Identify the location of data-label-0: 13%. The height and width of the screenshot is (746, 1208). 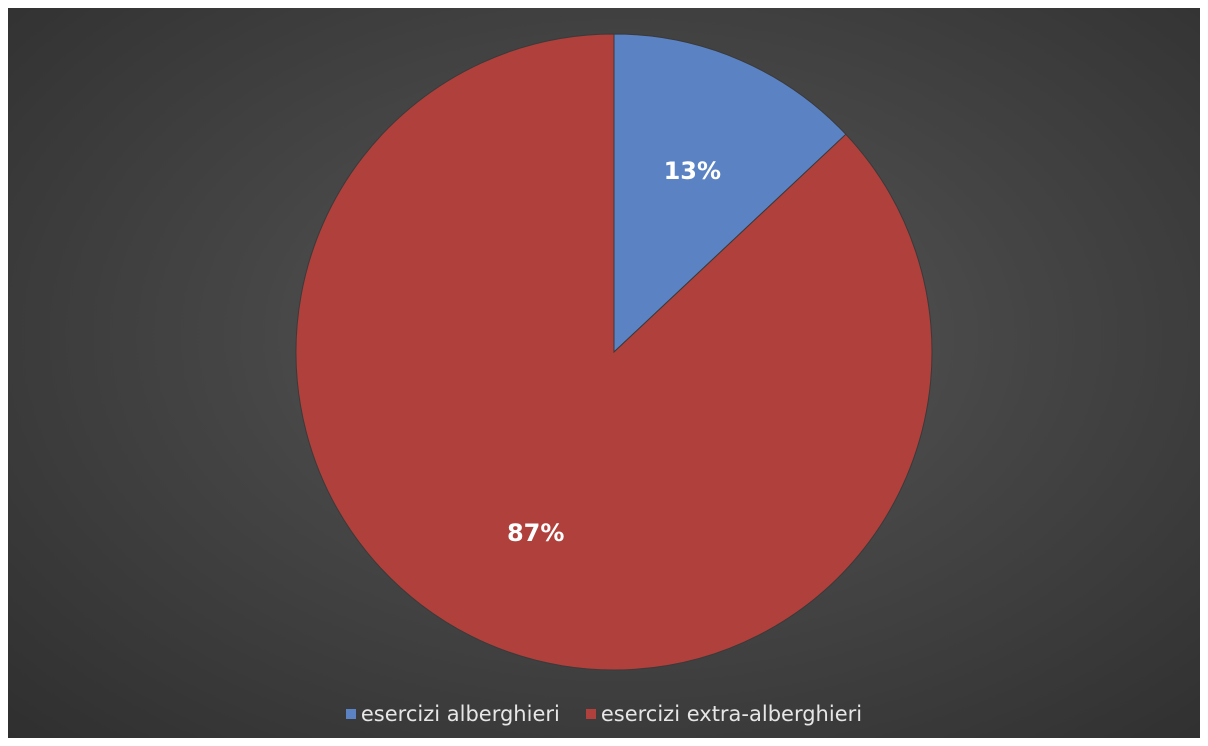
(692, 171).